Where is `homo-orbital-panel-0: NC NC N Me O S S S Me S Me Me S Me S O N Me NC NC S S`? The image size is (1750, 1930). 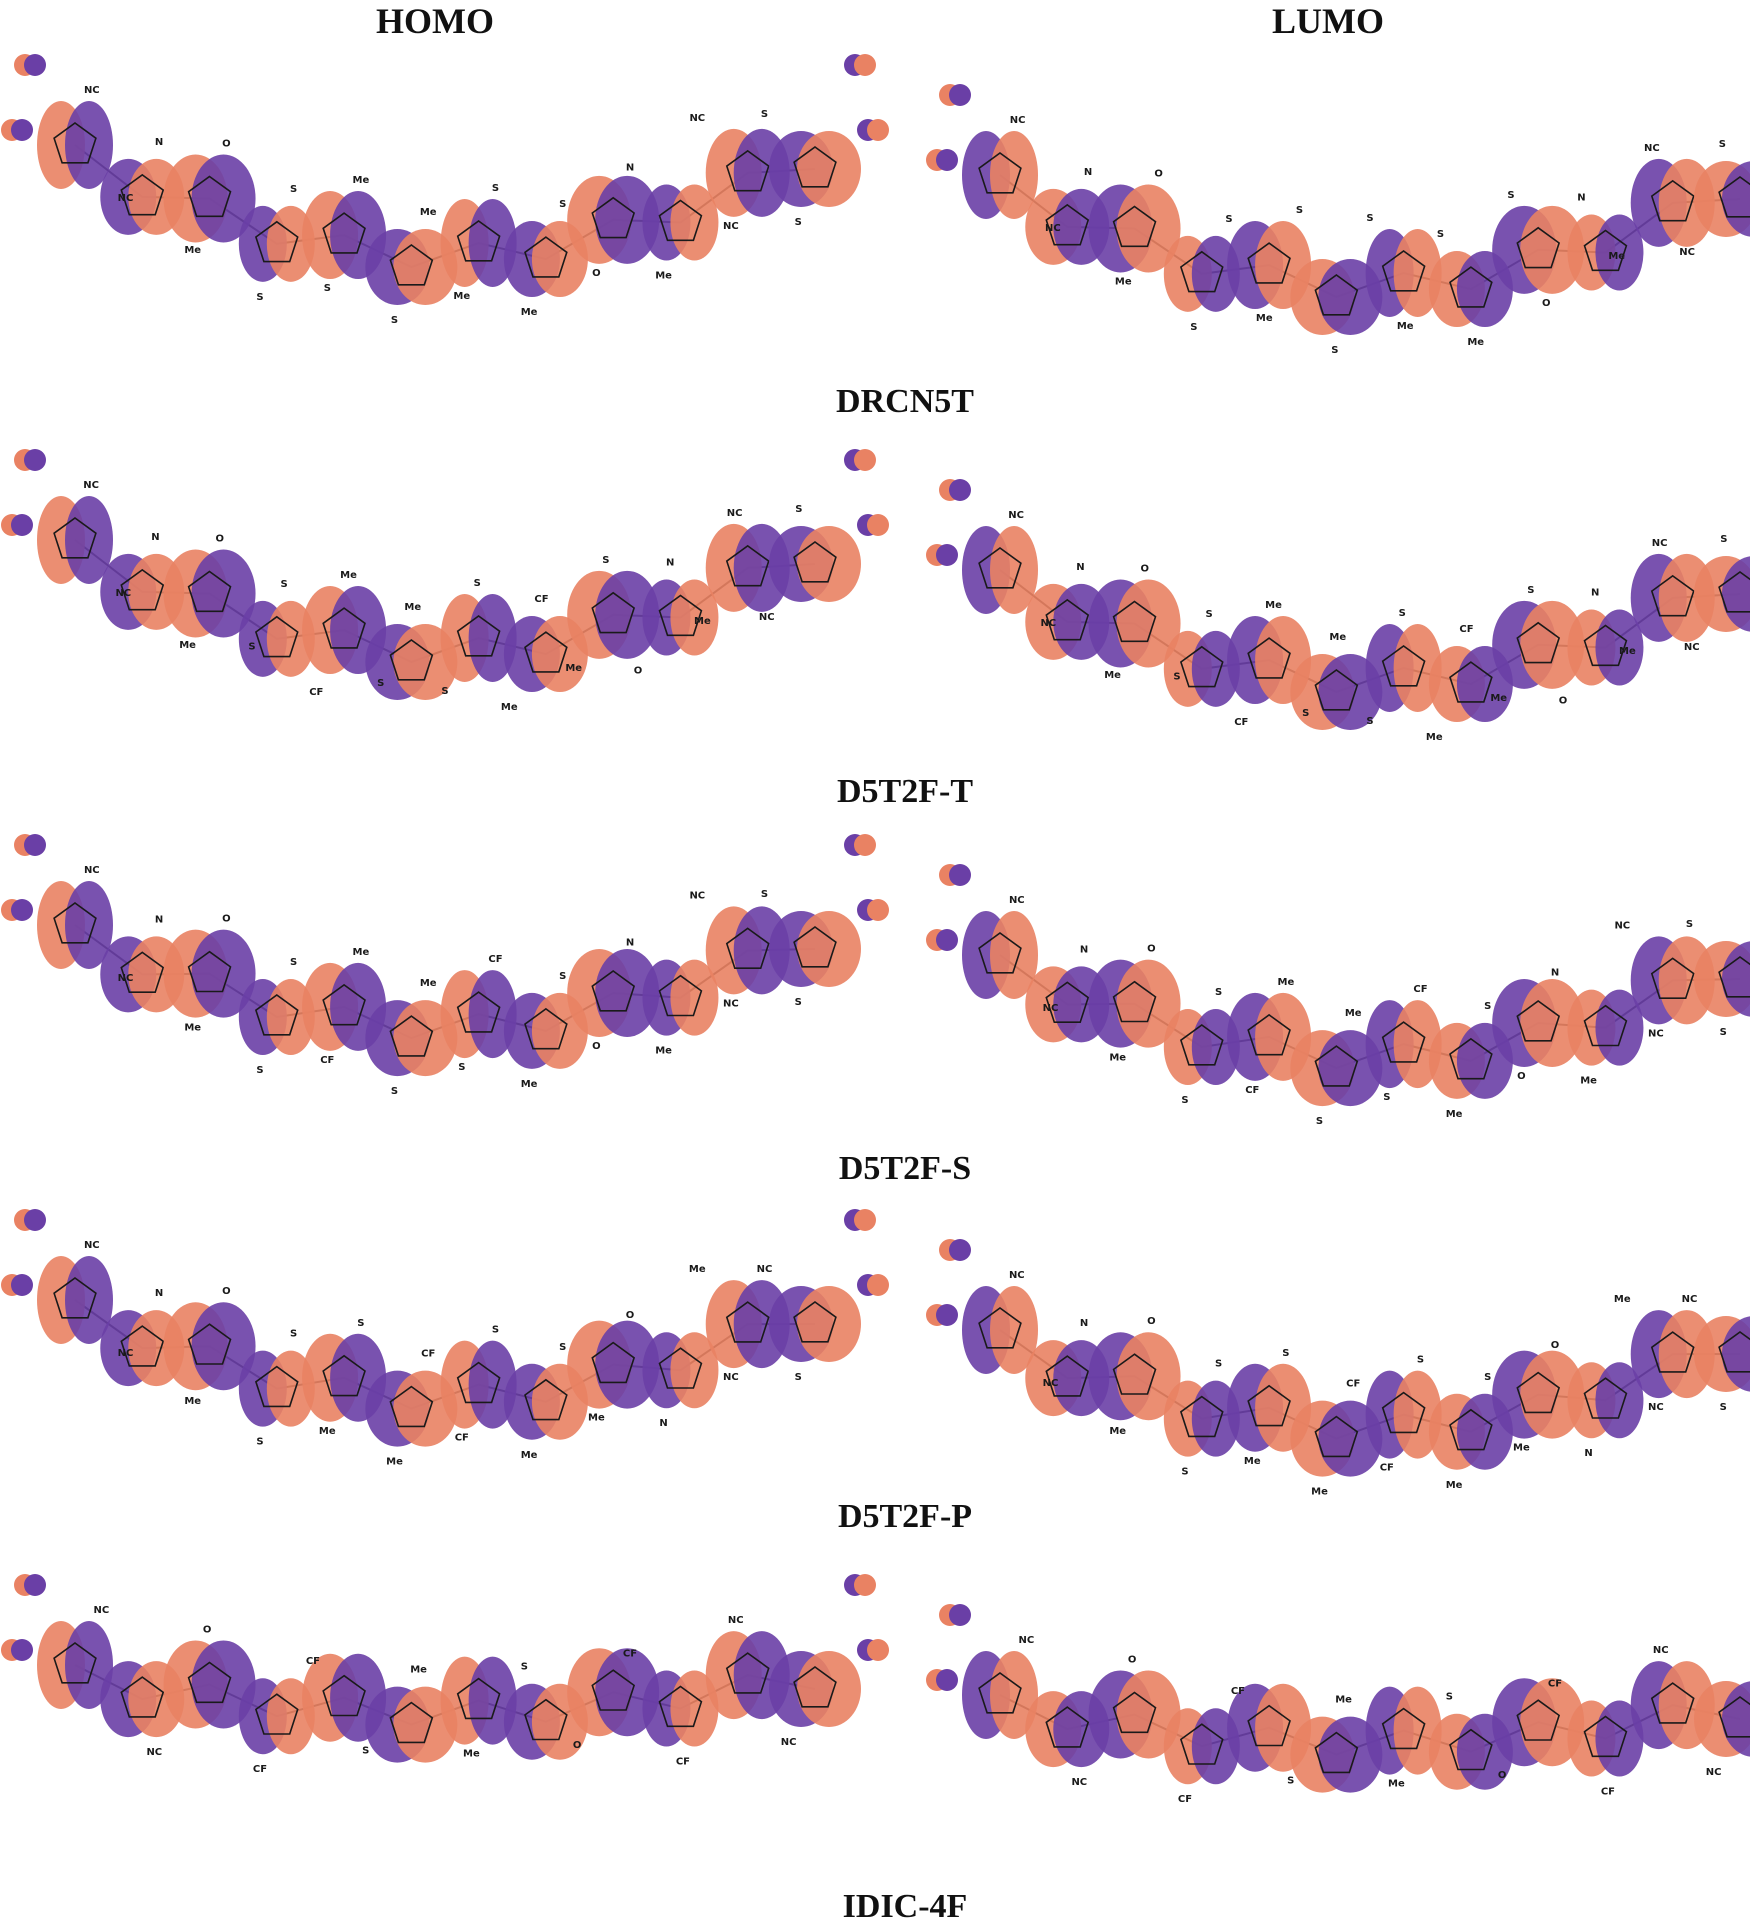 homo-orbital-panel-0: NC NC N Me O S S S Me S Me Me S Me S O N Me NC NC S S is located at coordinates (445, 190).